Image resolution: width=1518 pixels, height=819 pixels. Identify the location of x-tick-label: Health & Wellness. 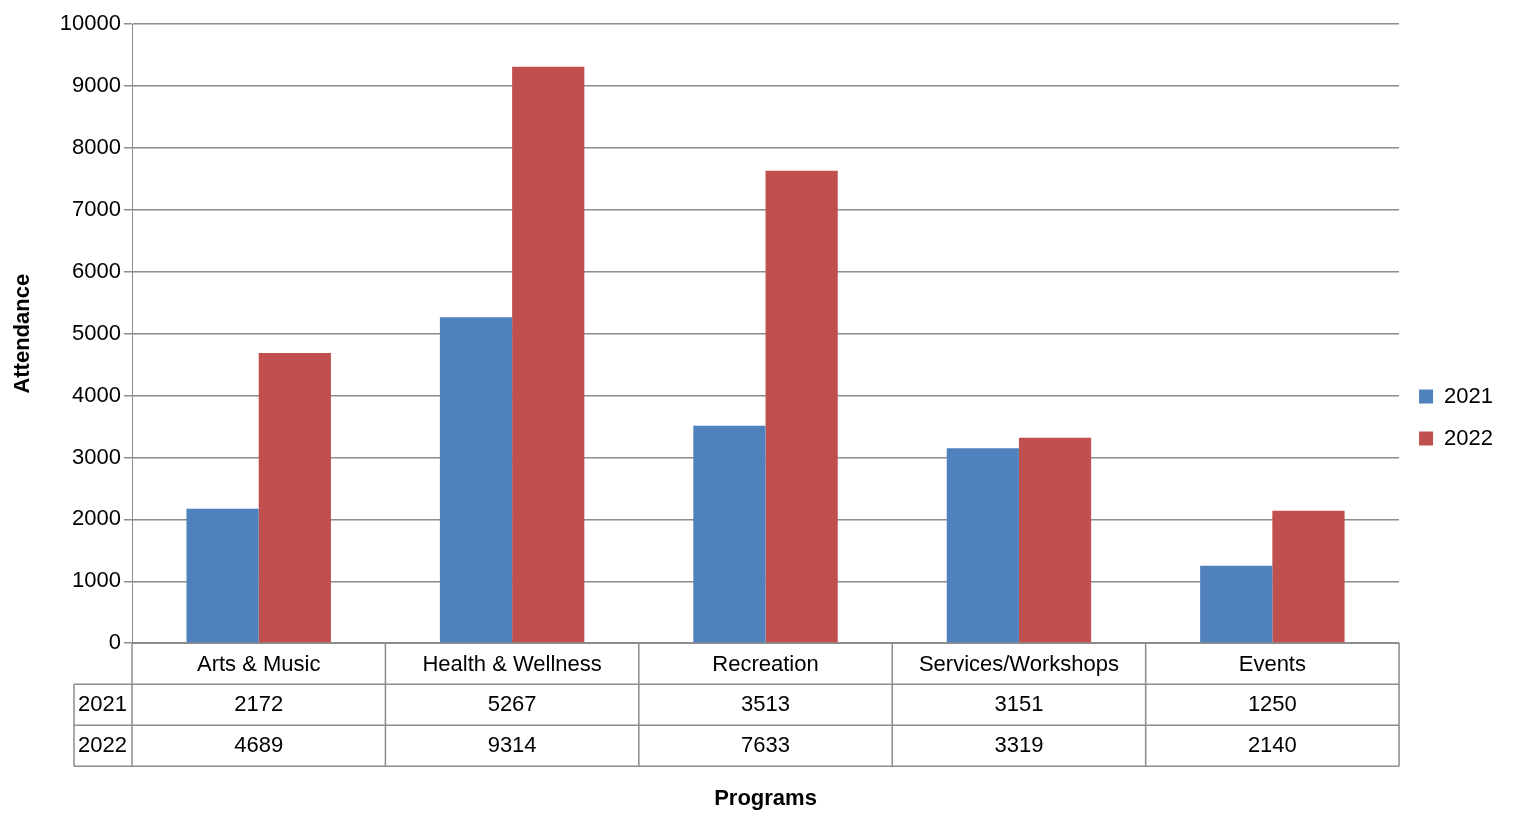
(512, 664).